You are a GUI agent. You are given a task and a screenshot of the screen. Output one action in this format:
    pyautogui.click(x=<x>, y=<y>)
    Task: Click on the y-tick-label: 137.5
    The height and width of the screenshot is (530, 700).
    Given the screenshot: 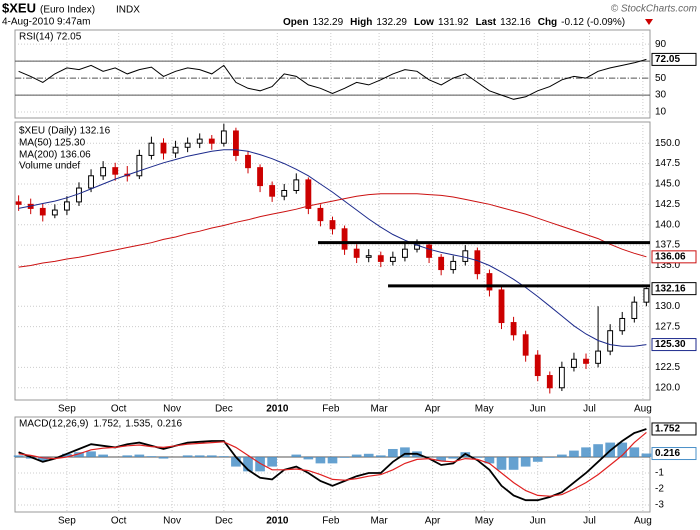 What is the action you would take?
    pyautogui.click(x=667, y=245)
    